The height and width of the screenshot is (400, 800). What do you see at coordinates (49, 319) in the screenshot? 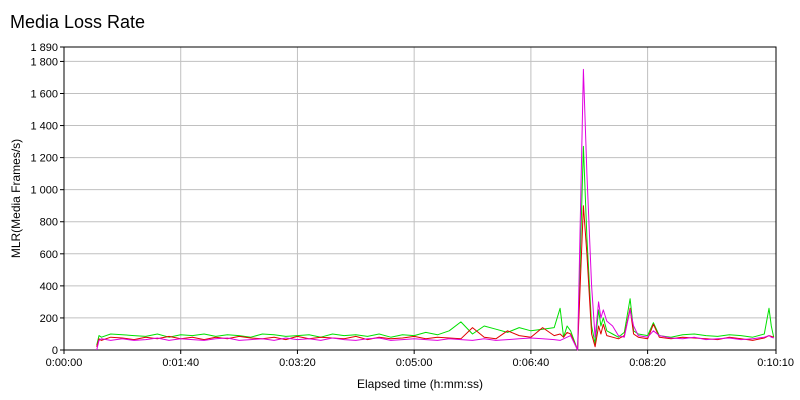
I see `y-tick-label: 200` at bounding box center [49, 319].